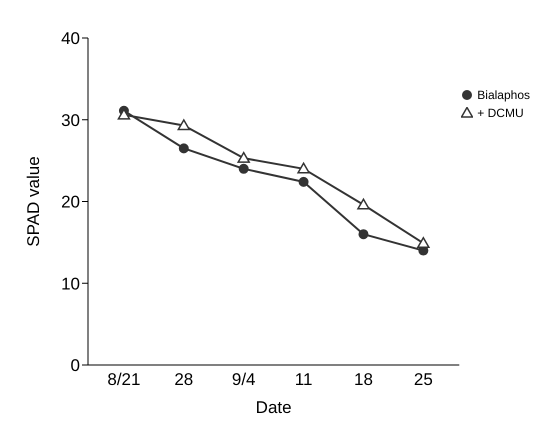 The image size is (556, 433). Describe the element at coordinates (70, 120) in the screenshot. I see `y-tick-label: 30` at that location.